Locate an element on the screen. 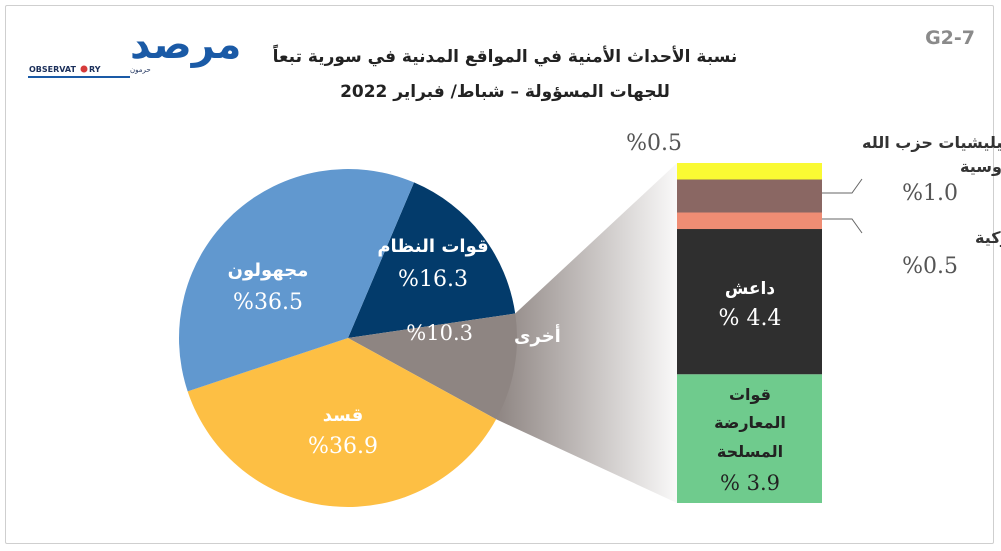 Image resolution: width=1001 pixels, height=551 pixels. pie-slice-sdf is located at coordinates (342, 422).